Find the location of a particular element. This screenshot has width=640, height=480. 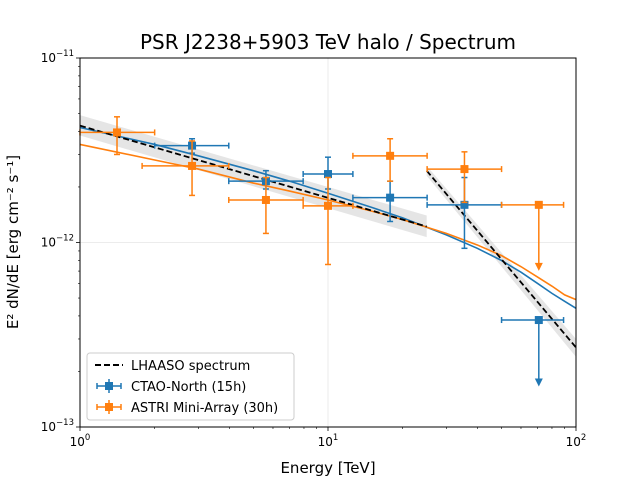

astri-swatch-marker is located at coordinates (109, 407).